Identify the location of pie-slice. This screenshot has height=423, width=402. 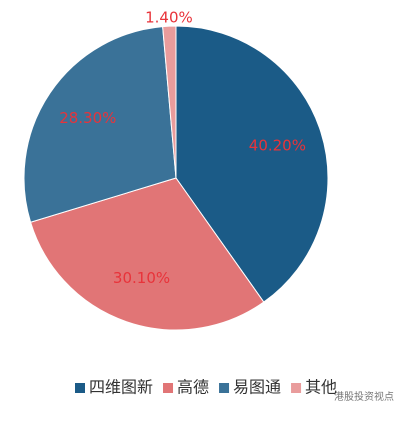
(169, 102).